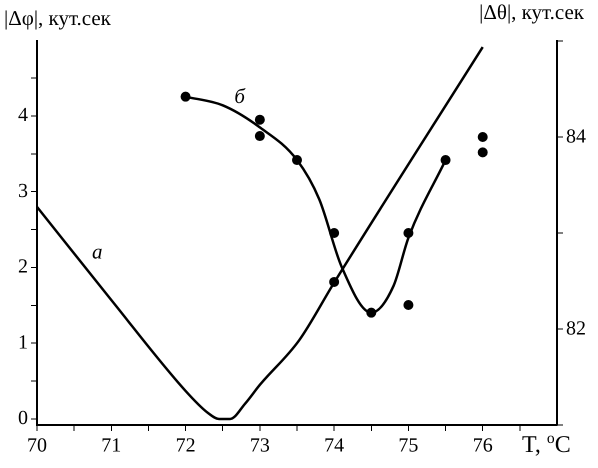  Describe the element at coordinates (531, 12) in the screenshot. I see `y2-axis-title: |Δθ|, кут.сек` at that location.